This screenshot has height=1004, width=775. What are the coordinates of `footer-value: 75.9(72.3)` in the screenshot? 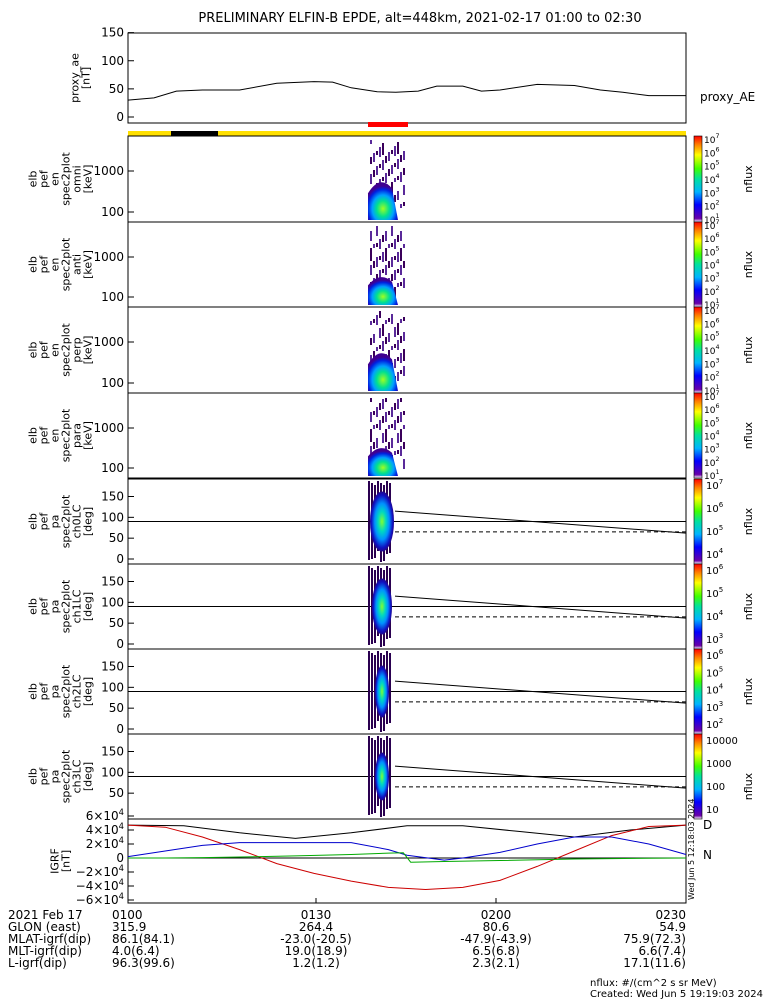 It's located at (654, 939).